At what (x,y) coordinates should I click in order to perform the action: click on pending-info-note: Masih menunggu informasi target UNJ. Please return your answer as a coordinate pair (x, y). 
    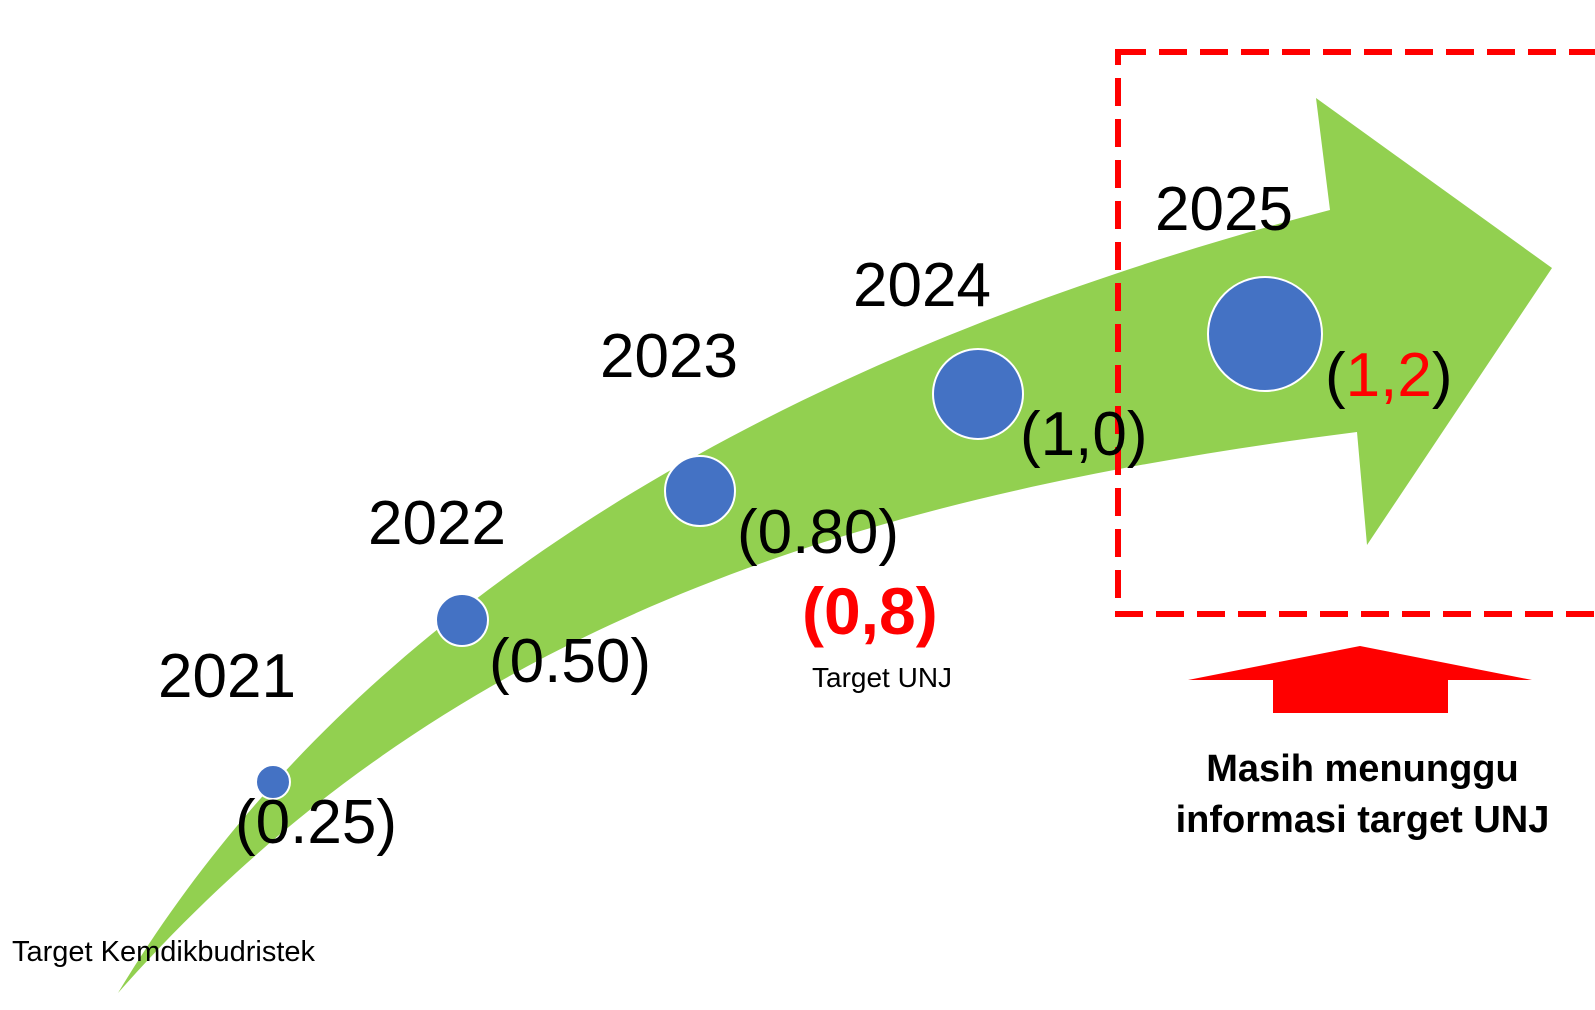
    Looking at the image, I should click on (1362, 795).